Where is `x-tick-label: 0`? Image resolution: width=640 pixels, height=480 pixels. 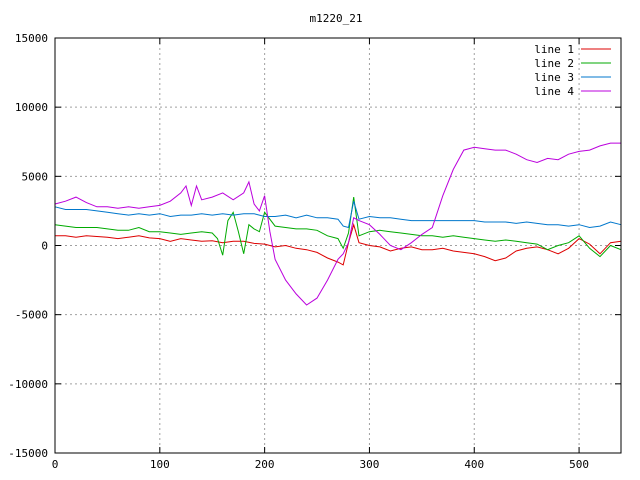
x-tick-label: 0 is located at coordinates (55, 464).